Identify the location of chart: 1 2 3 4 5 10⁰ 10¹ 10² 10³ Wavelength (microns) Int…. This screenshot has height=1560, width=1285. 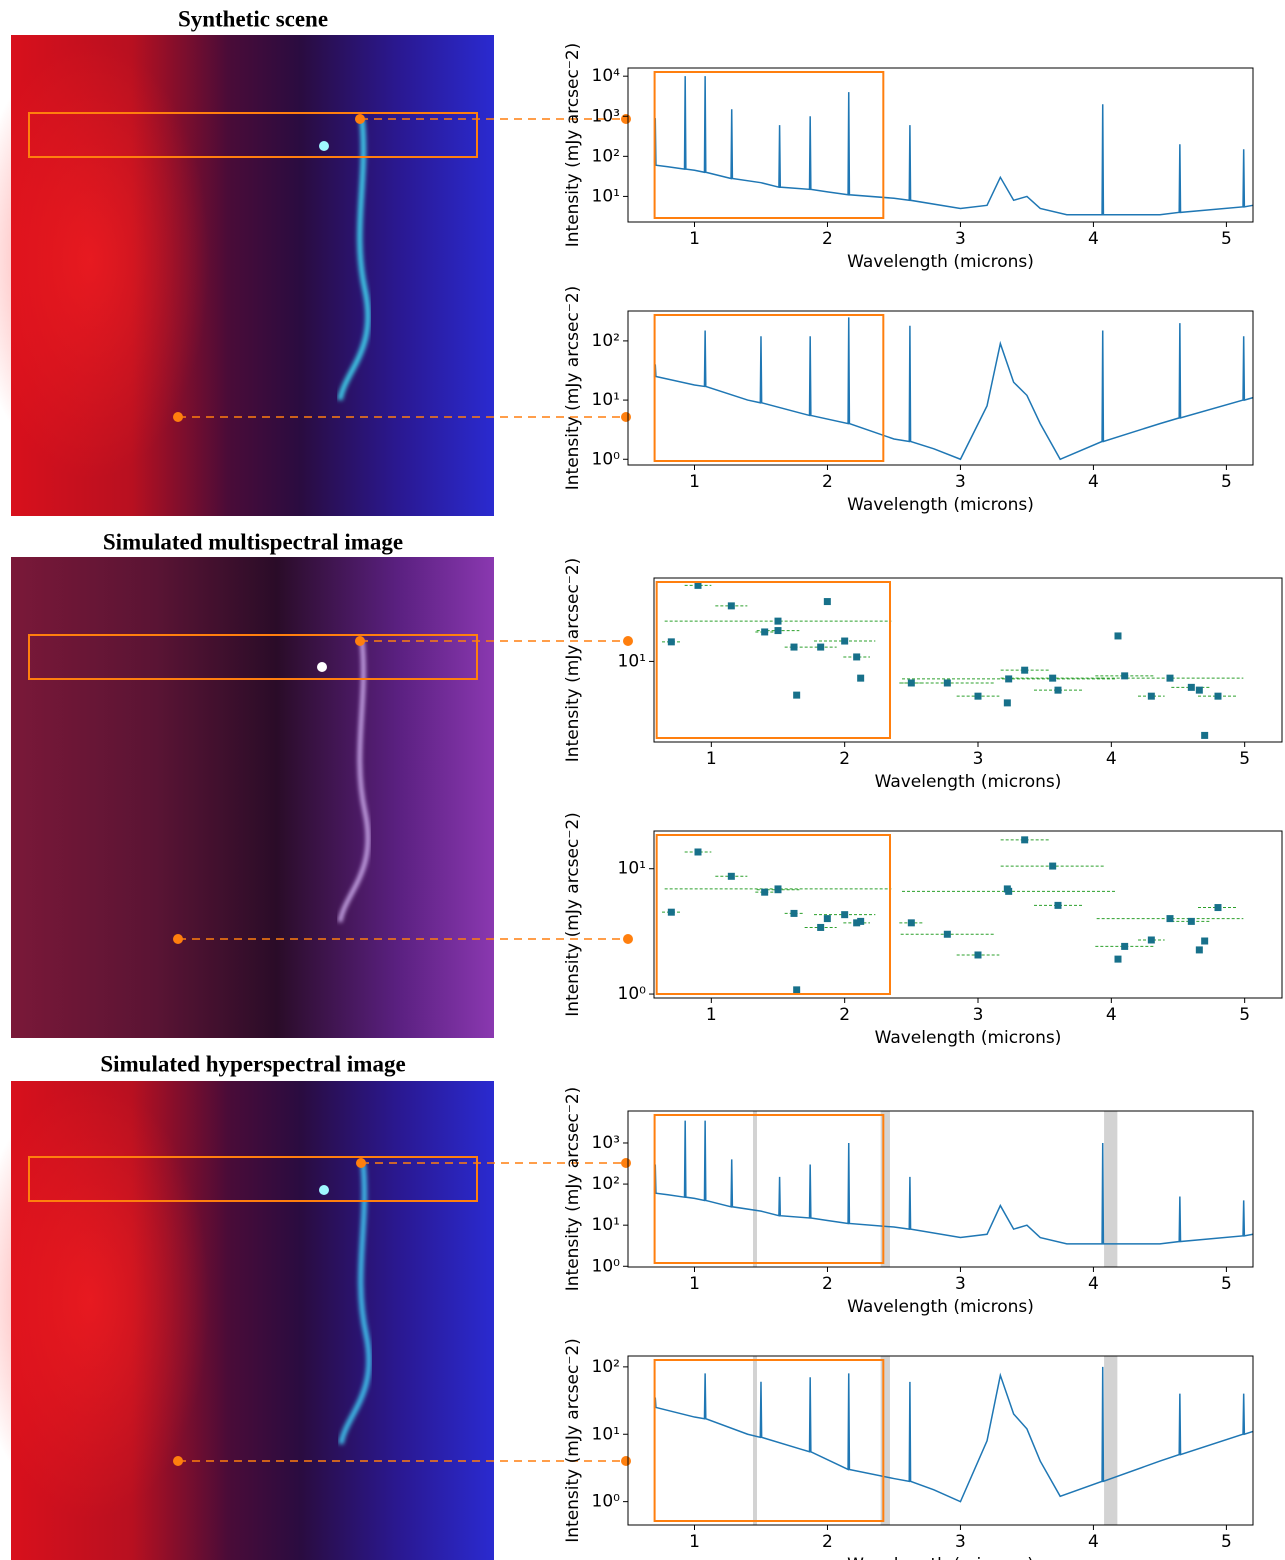
(908, 1202).